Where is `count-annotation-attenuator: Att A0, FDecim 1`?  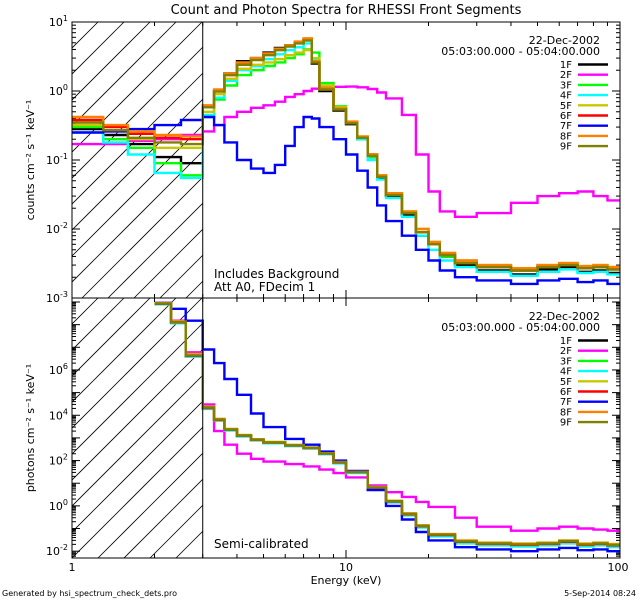
count-annotation-attenuator: Att A0, FDecim 1 is located at coordinates (264, 287).